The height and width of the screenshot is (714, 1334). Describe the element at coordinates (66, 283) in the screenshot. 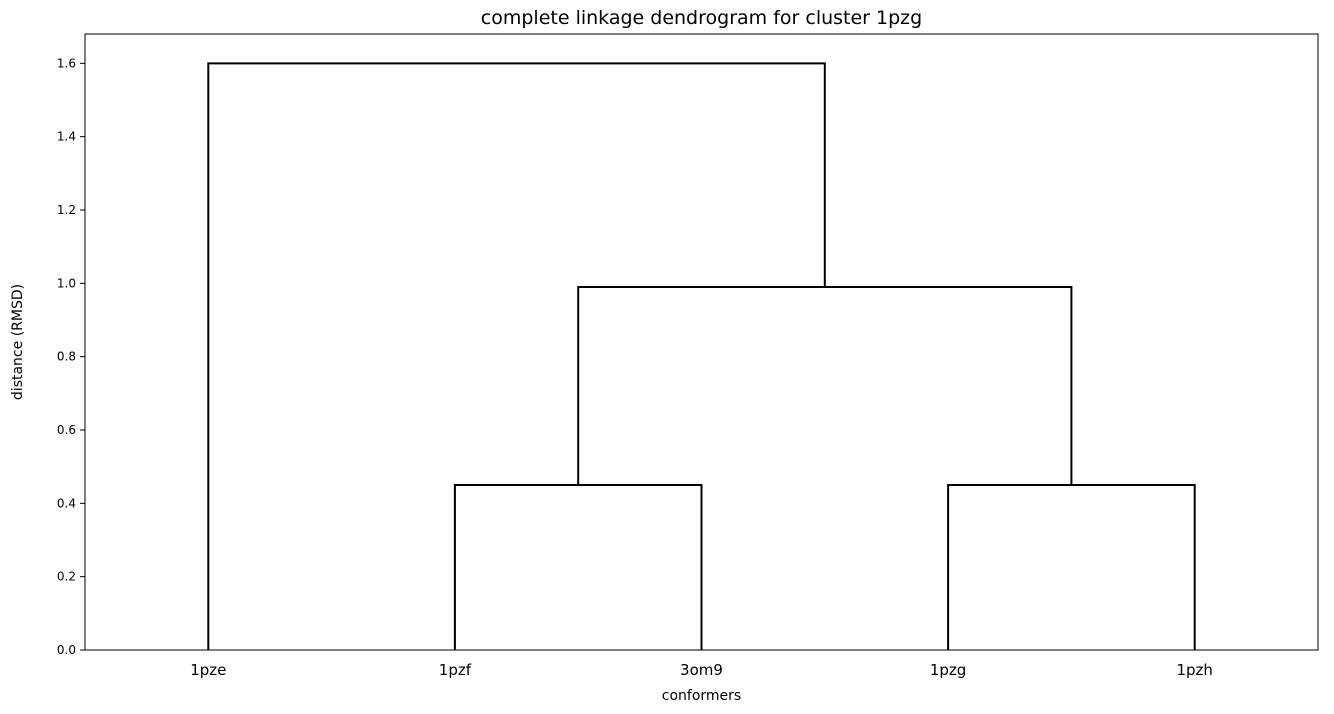

I see `y-tick-label: 1.0` at that location.